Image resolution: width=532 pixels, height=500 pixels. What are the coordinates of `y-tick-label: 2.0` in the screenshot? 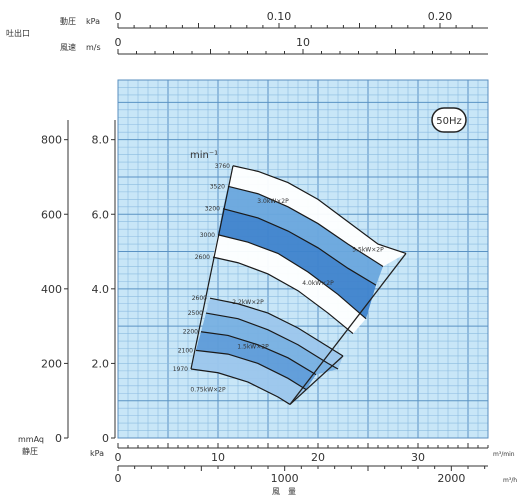 It's located at (101, 363).